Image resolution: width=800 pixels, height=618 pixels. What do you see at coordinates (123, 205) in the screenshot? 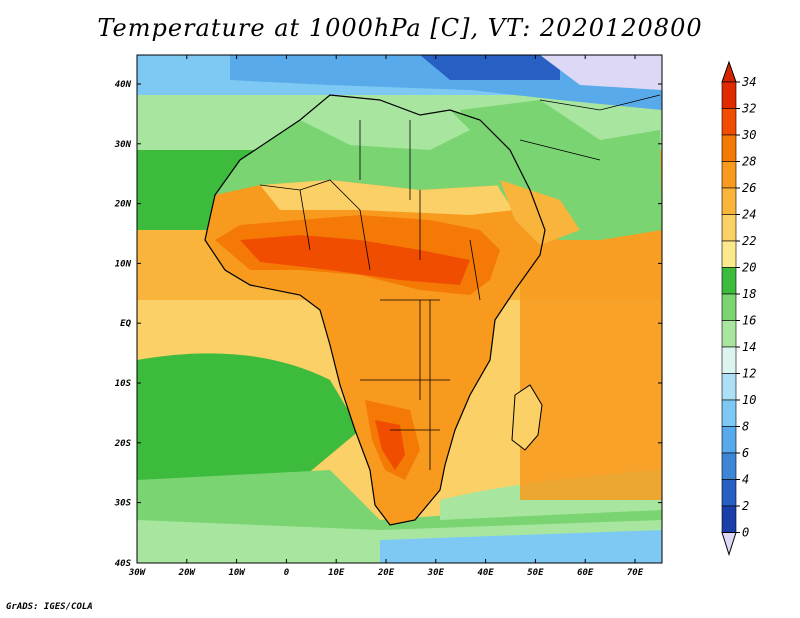
I see `lat-label: 20N` at bounding box center [123, 205].